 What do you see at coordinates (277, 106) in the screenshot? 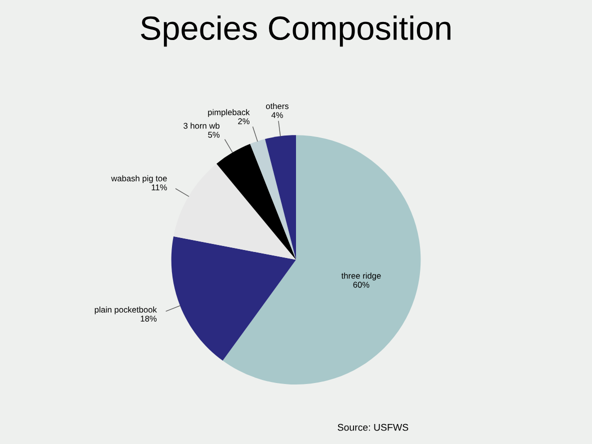
I see `slice-label: others` at bounding box center [277, 106].